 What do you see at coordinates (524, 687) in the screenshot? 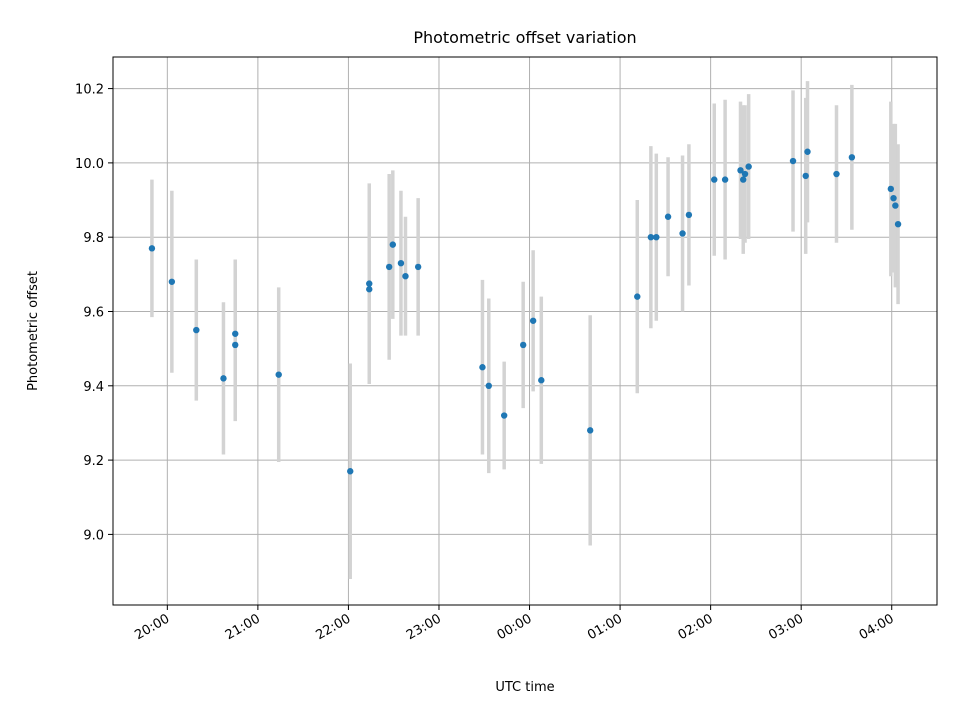
I see `x-axis-label: UTC time` at bounding box center [524, 687].